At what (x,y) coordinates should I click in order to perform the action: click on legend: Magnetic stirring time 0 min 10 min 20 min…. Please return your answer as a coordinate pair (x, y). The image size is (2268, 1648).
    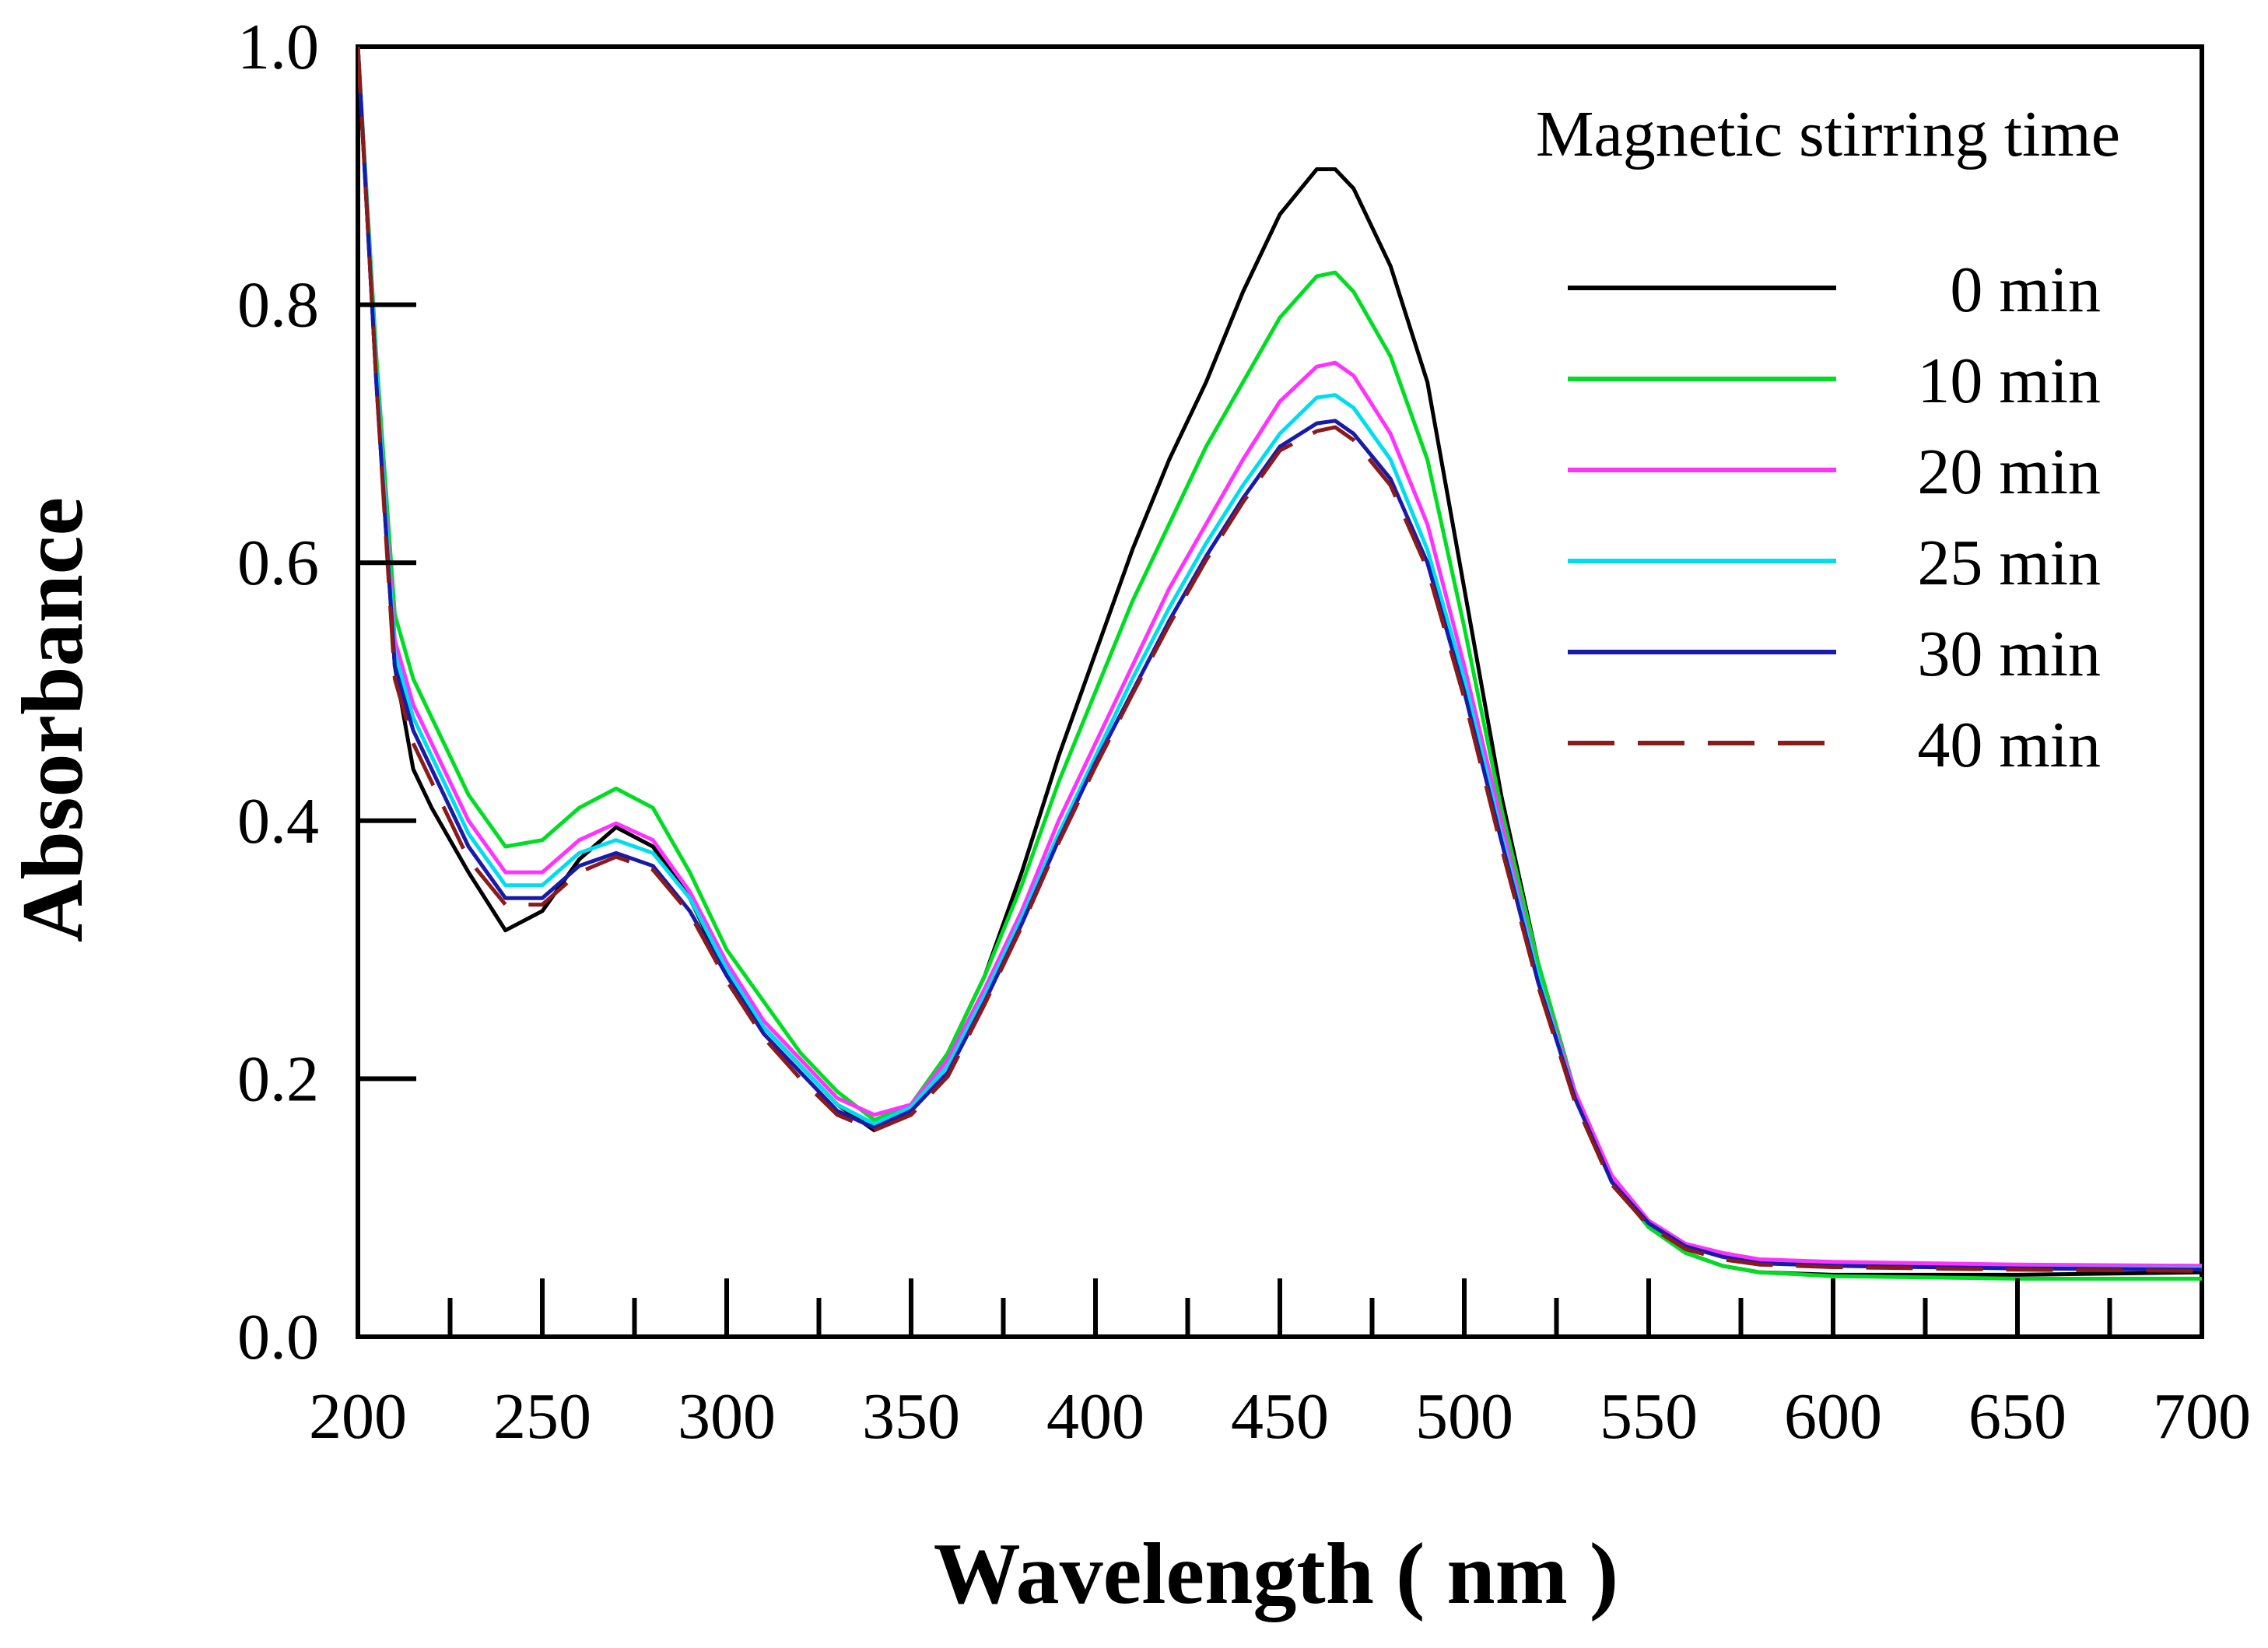
    Looking at the image, I should click on (1828, 439).